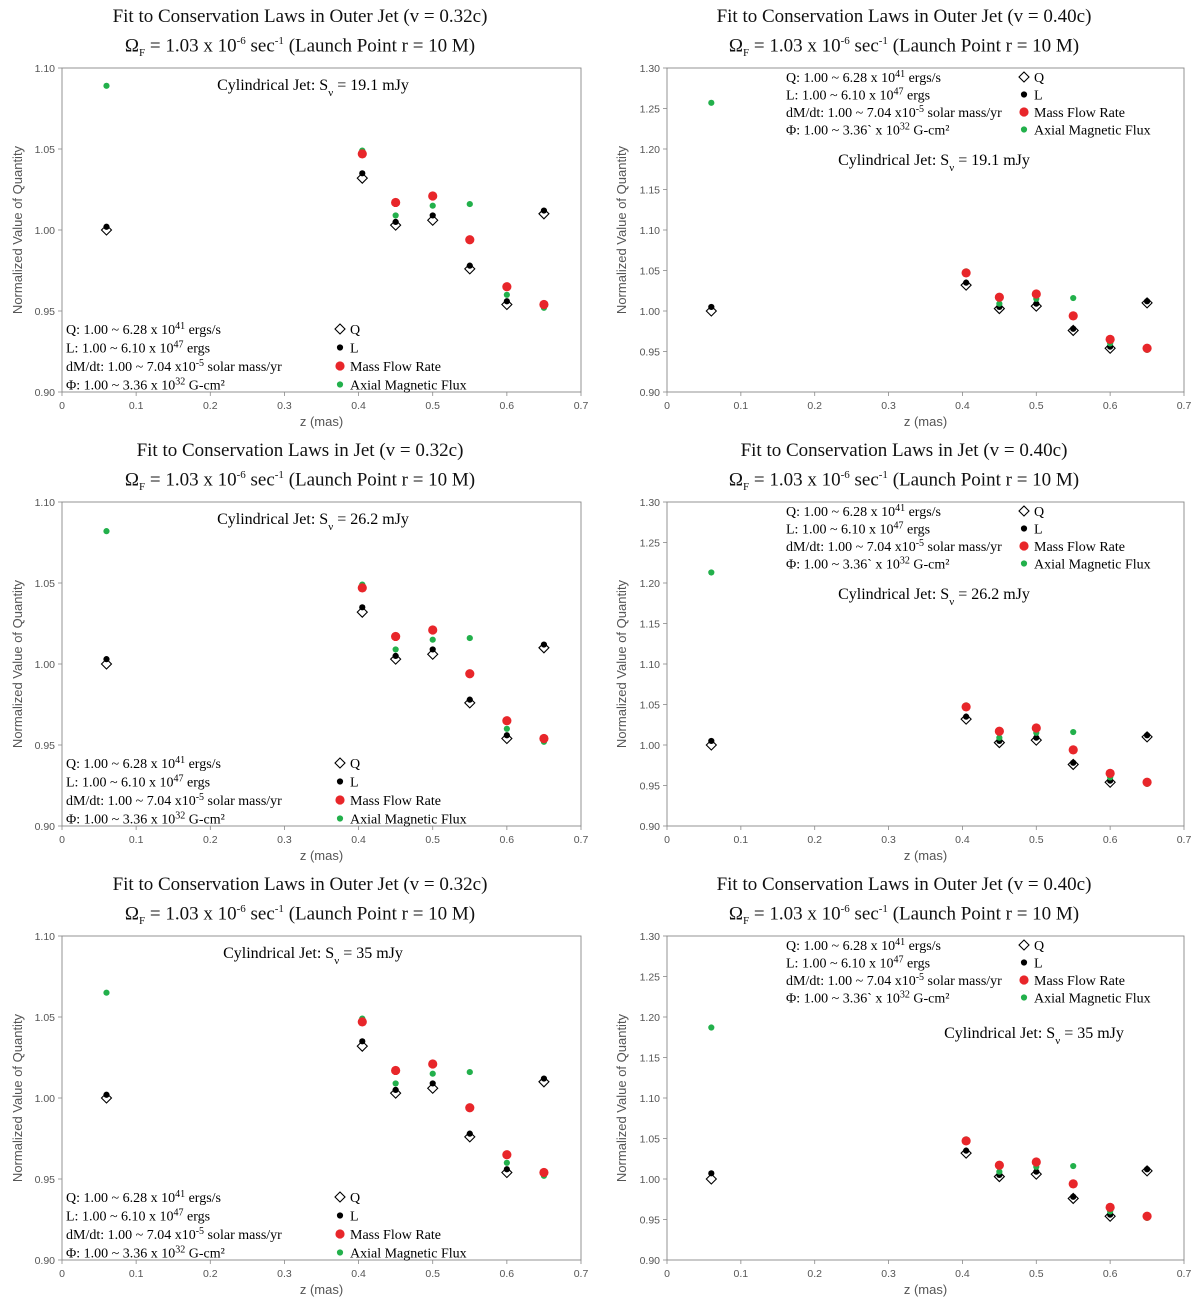  What do you see at coordinates (962, 840) in the screenshot?
I see `x-tick-label: 0.4` at bounding box center [962, 840].